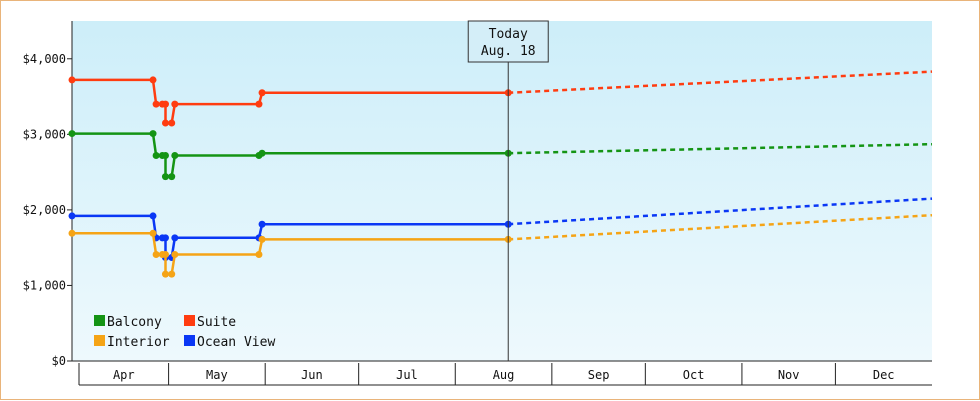 The height and width of the screenshot is (401, 980). I want to click on series-forecast-balcony, so click(720, 148).